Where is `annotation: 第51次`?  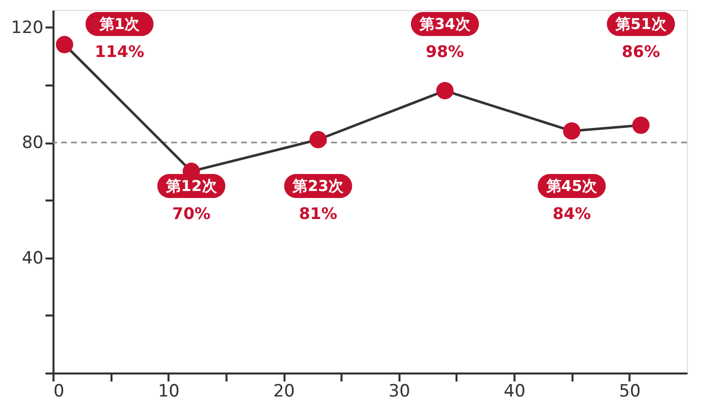
annotation: 第51次 is located at coordinates (641, 24).